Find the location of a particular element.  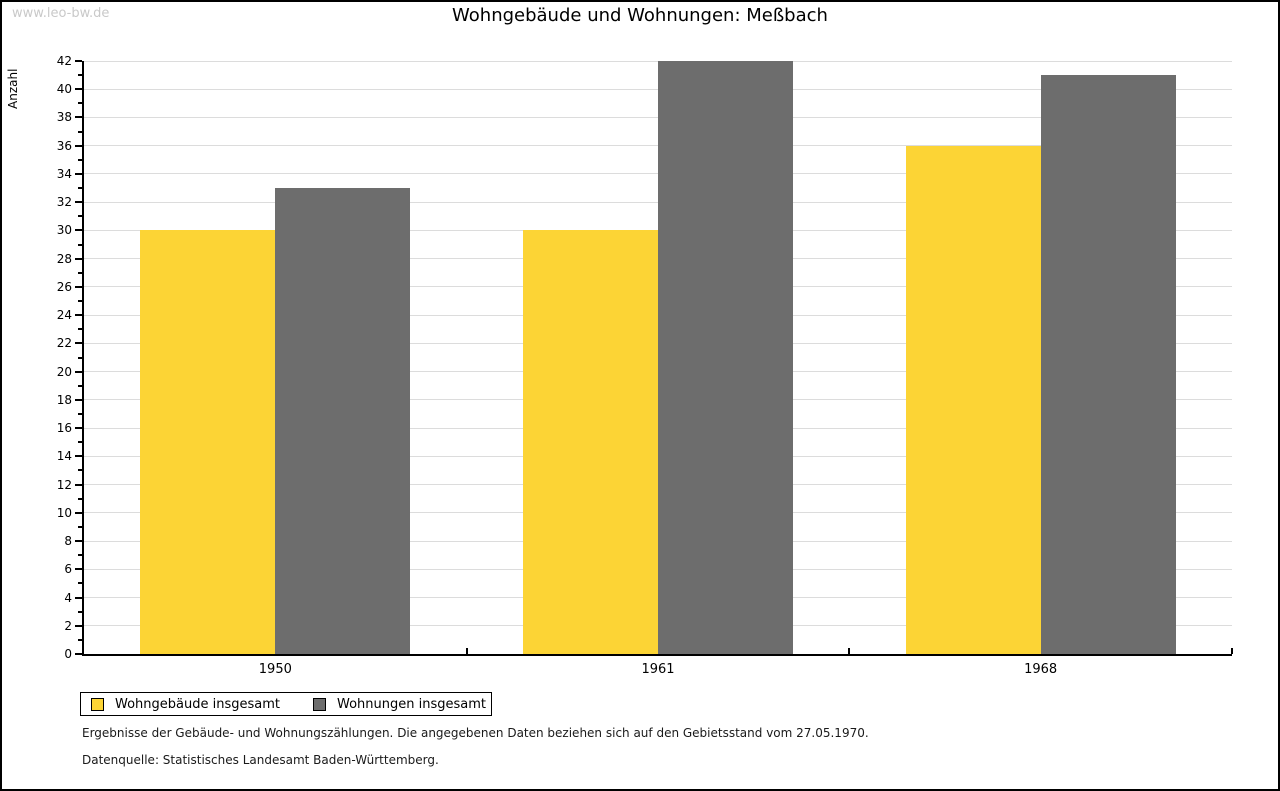

bar-1968-series0 is located at coordinates (973, 399).